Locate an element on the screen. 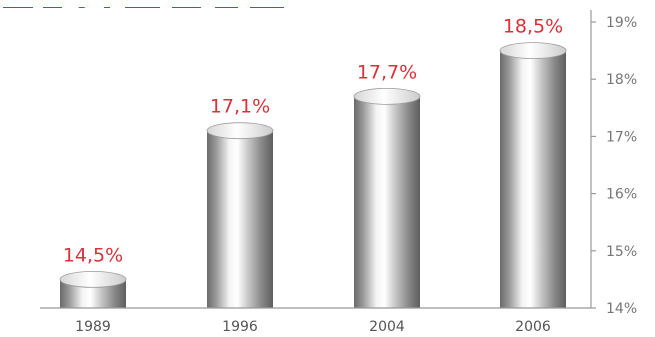 Image resolution: width=655 pixels, height=337 pixels. cropped-title-fragment is located at coordinates (145, 4).